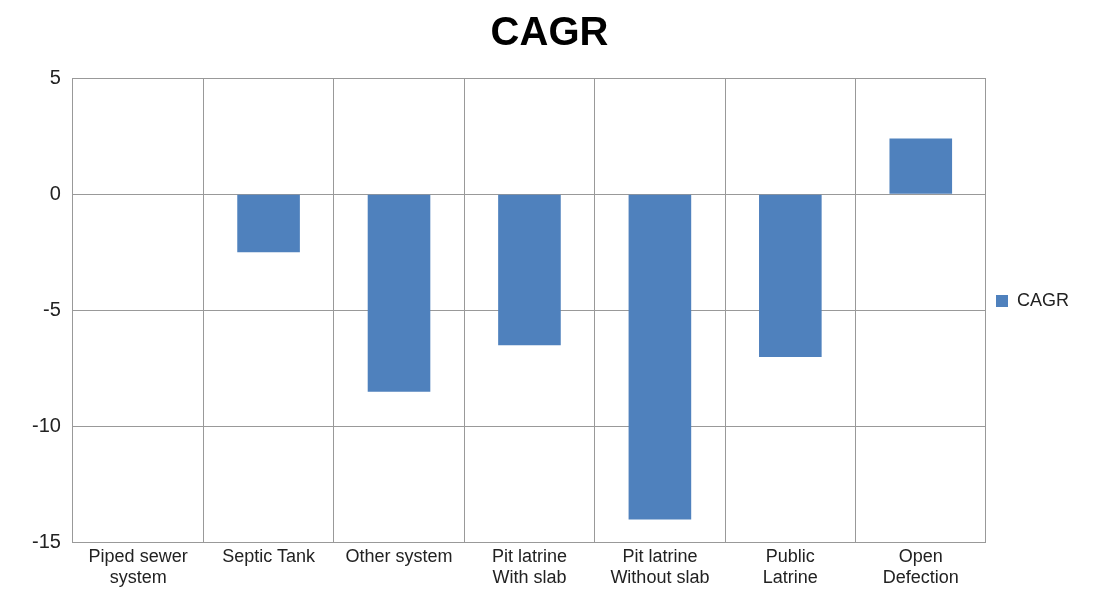 Image resolution: width=1099 pixels, height=602 pixels. I want to click on y-tick-label: 0, so click(55, 192).